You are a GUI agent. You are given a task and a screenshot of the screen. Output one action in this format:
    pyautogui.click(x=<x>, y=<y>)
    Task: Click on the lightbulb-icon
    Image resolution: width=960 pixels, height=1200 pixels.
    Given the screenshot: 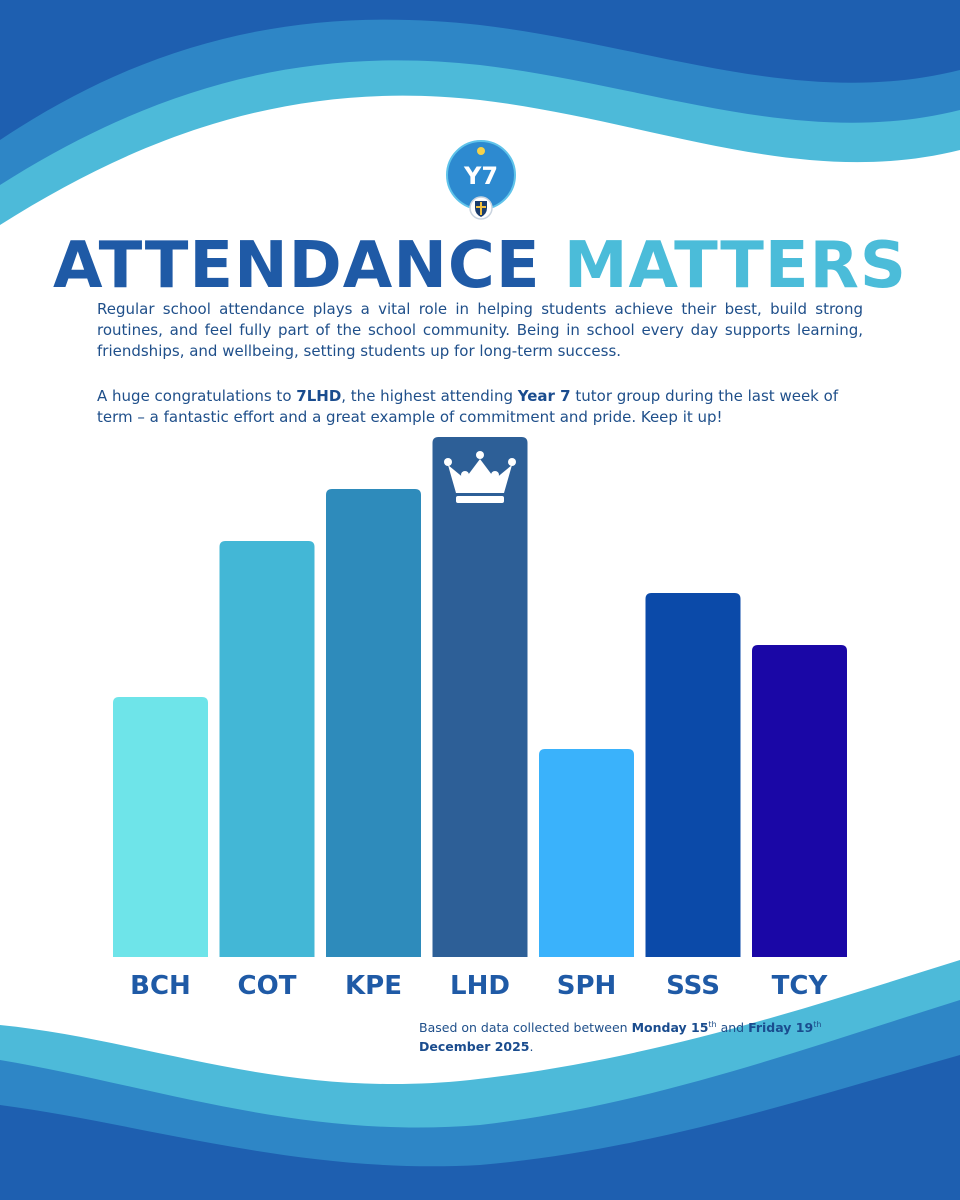 What is the action you would take?
    pyautogui.click(x=481, y=151)
    